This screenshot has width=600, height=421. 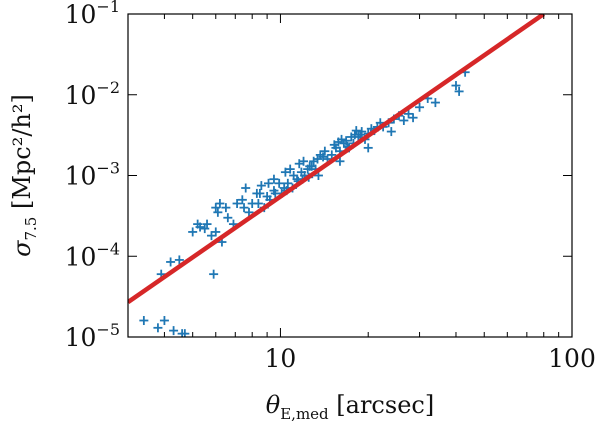 What do you see at coordinates (572, 358) in the screenshot?
I see `x-tick-label: 100` at bounding box center [572, 358].